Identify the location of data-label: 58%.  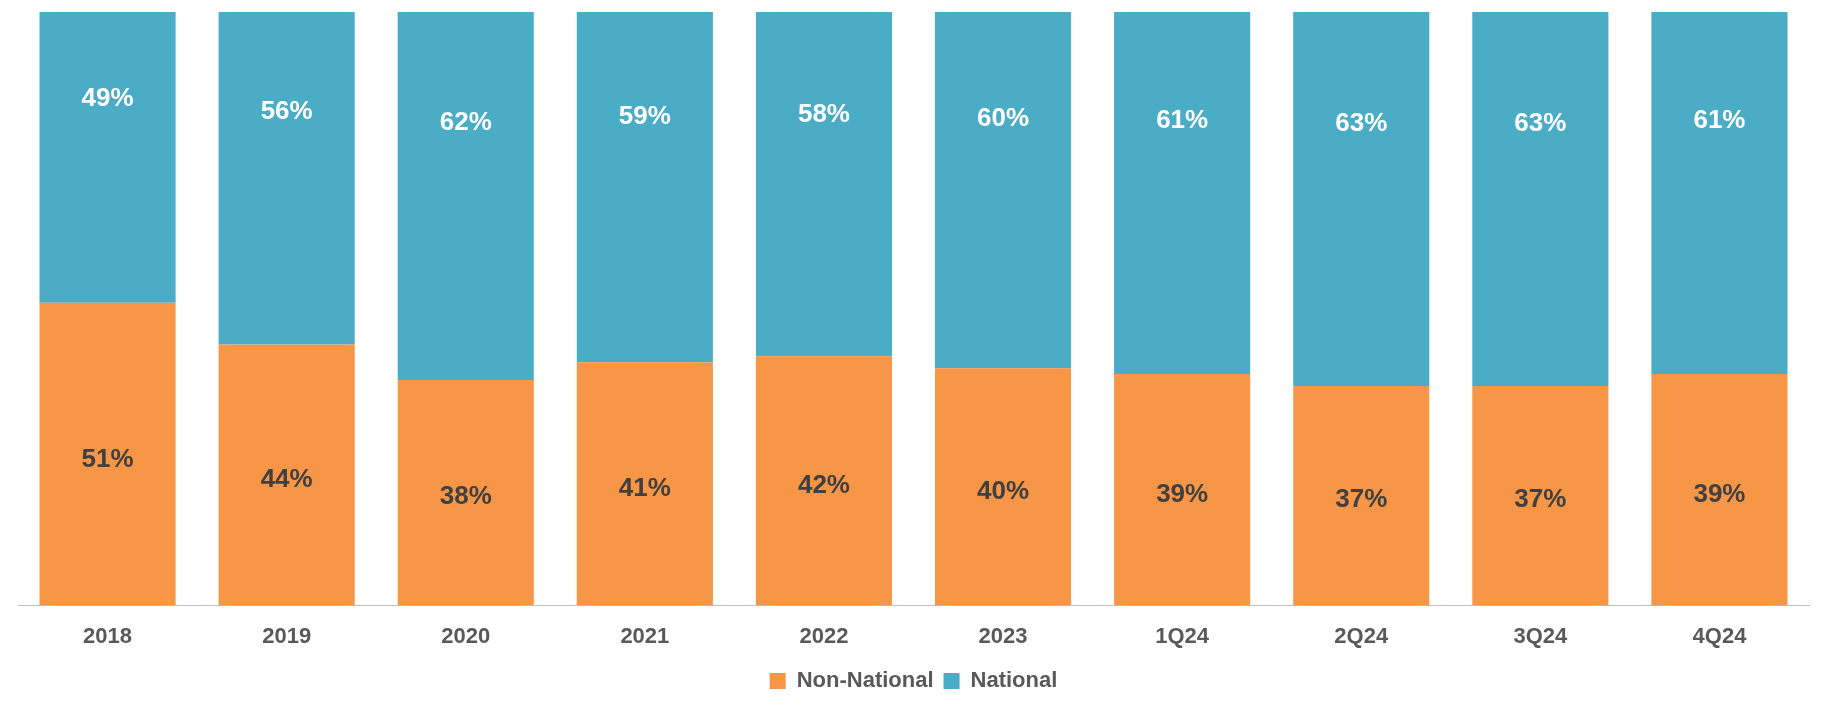
(823, 113).